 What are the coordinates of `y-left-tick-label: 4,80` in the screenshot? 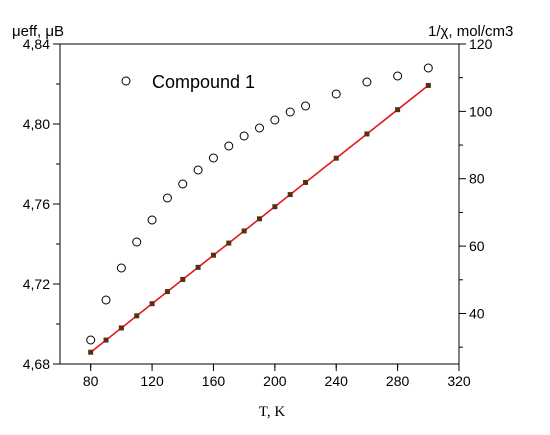 It's located at (36, 124).